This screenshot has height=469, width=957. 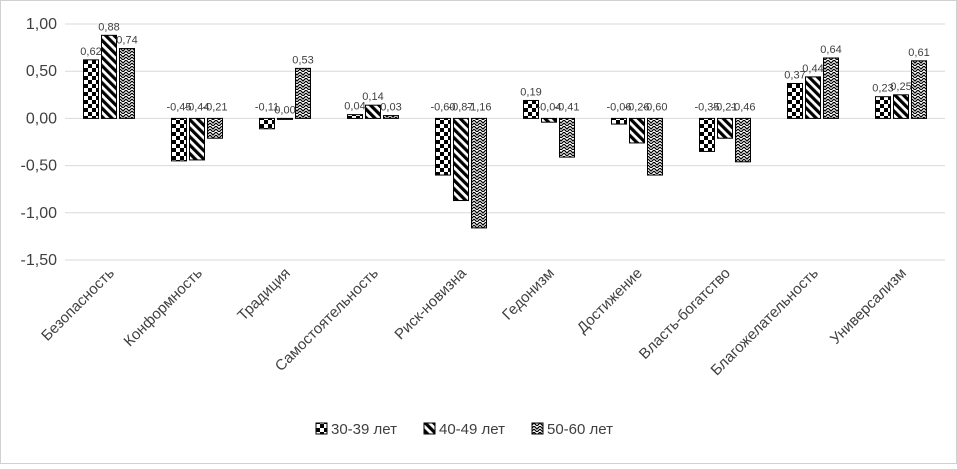 What do you see at coordinates (460, 107) in the screenshot?
I see `data-label: -0,87` at bounding box center [460, 107].